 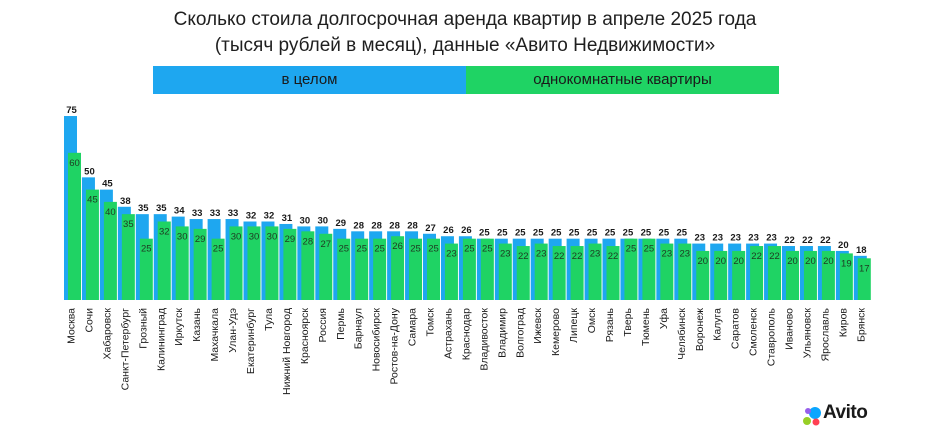 What do you see at coordinates (233, 330) in the screenshot?
I see `category-label: Улан-Удэ` at bounding box center [233, 330].